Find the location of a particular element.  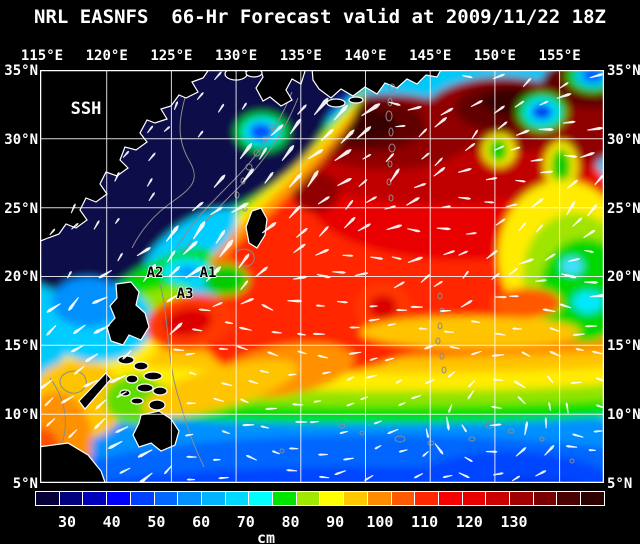

lat-tick: 35°N is located at coordinates (623, 71).